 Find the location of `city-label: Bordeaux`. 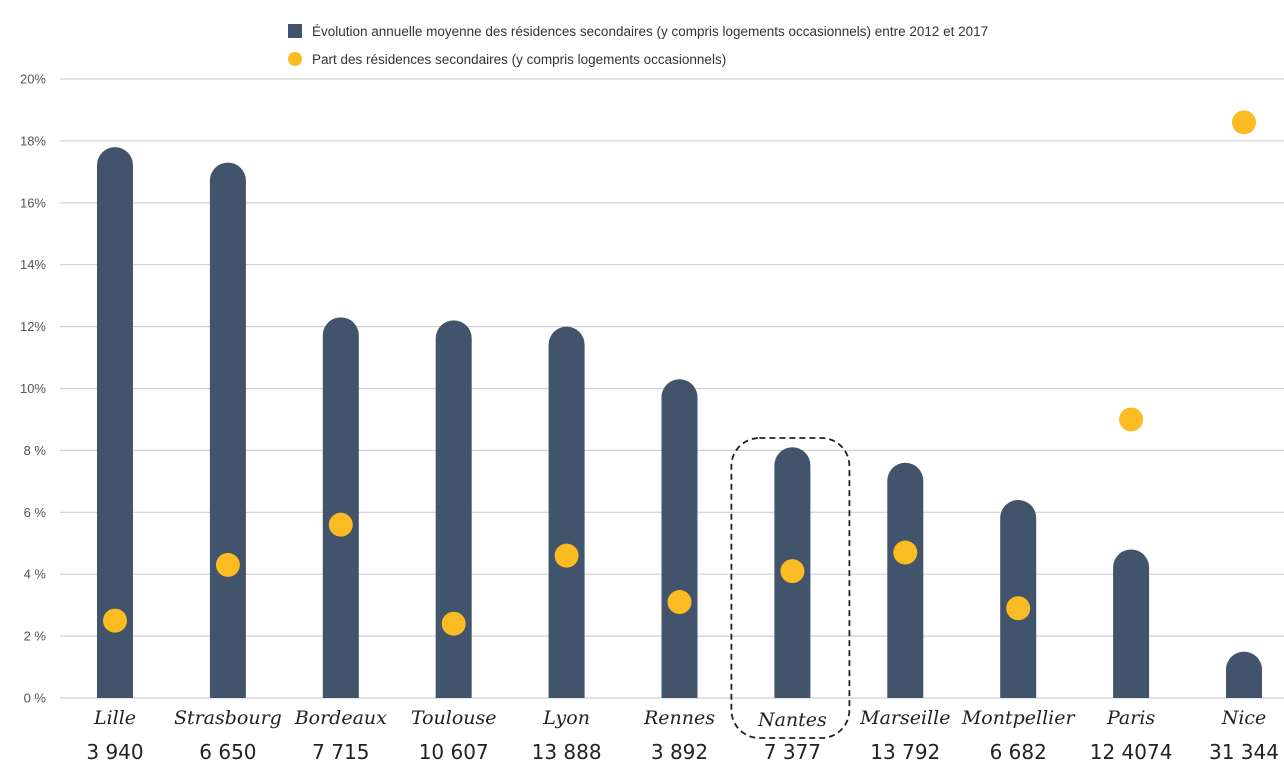

city-label: Bordeaux is located at coordinates (340, 718).